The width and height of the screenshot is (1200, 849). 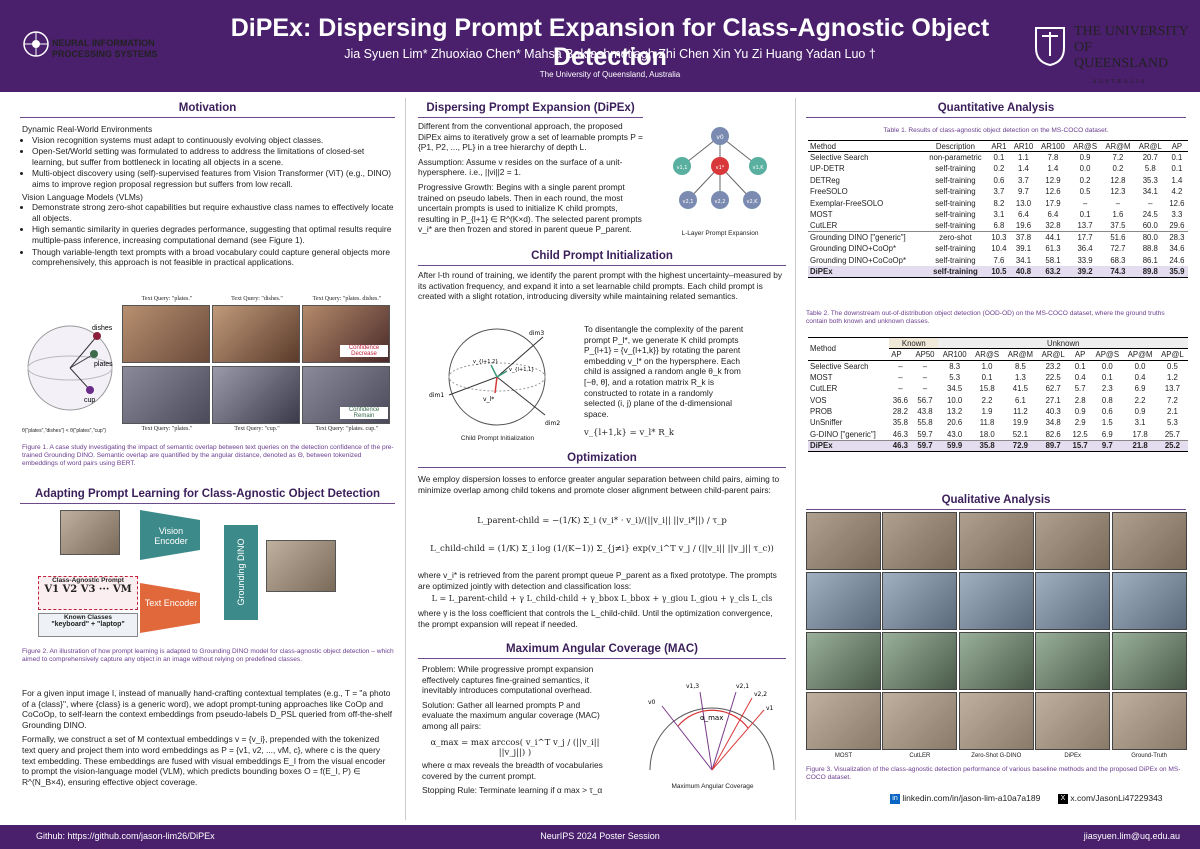 I want to click on email-link: jiasyuen.lim@uq.edu.au, so click(x=1131, y=836).